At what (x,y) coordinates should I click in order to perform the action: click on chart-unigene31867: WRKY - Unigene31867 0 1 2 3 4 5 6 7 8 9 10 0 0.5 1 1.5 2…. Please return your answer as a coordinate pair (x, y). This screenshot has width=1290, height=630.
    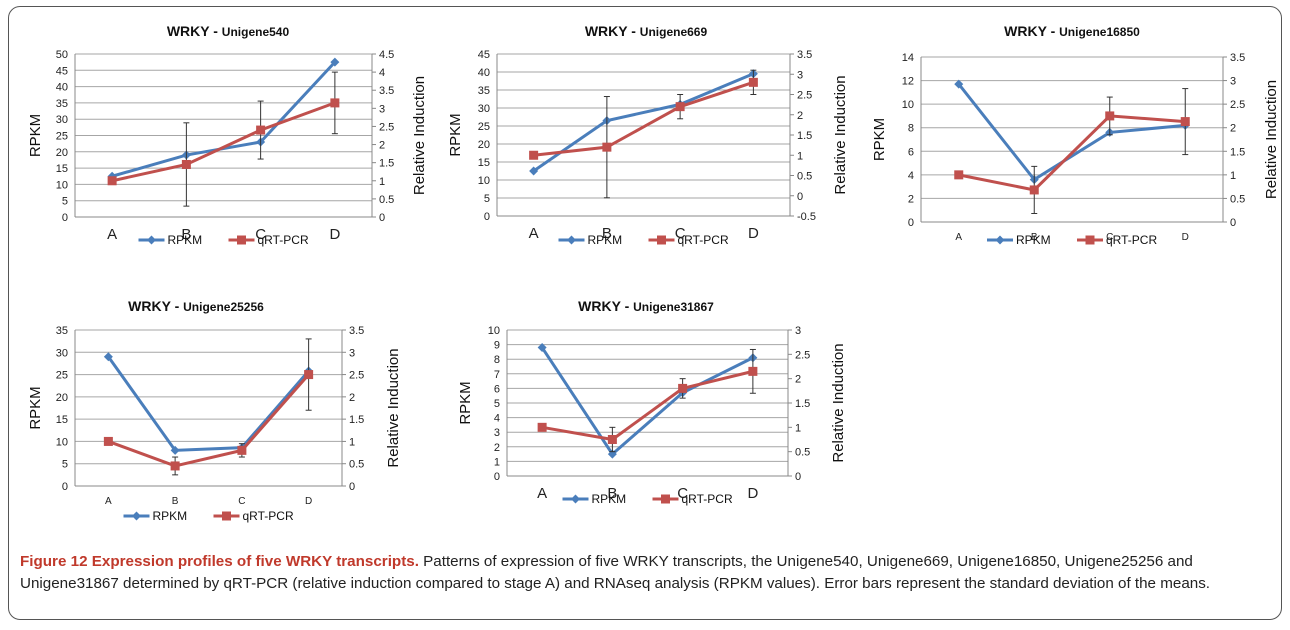
    Looking at the image, I should click on (652, 402).